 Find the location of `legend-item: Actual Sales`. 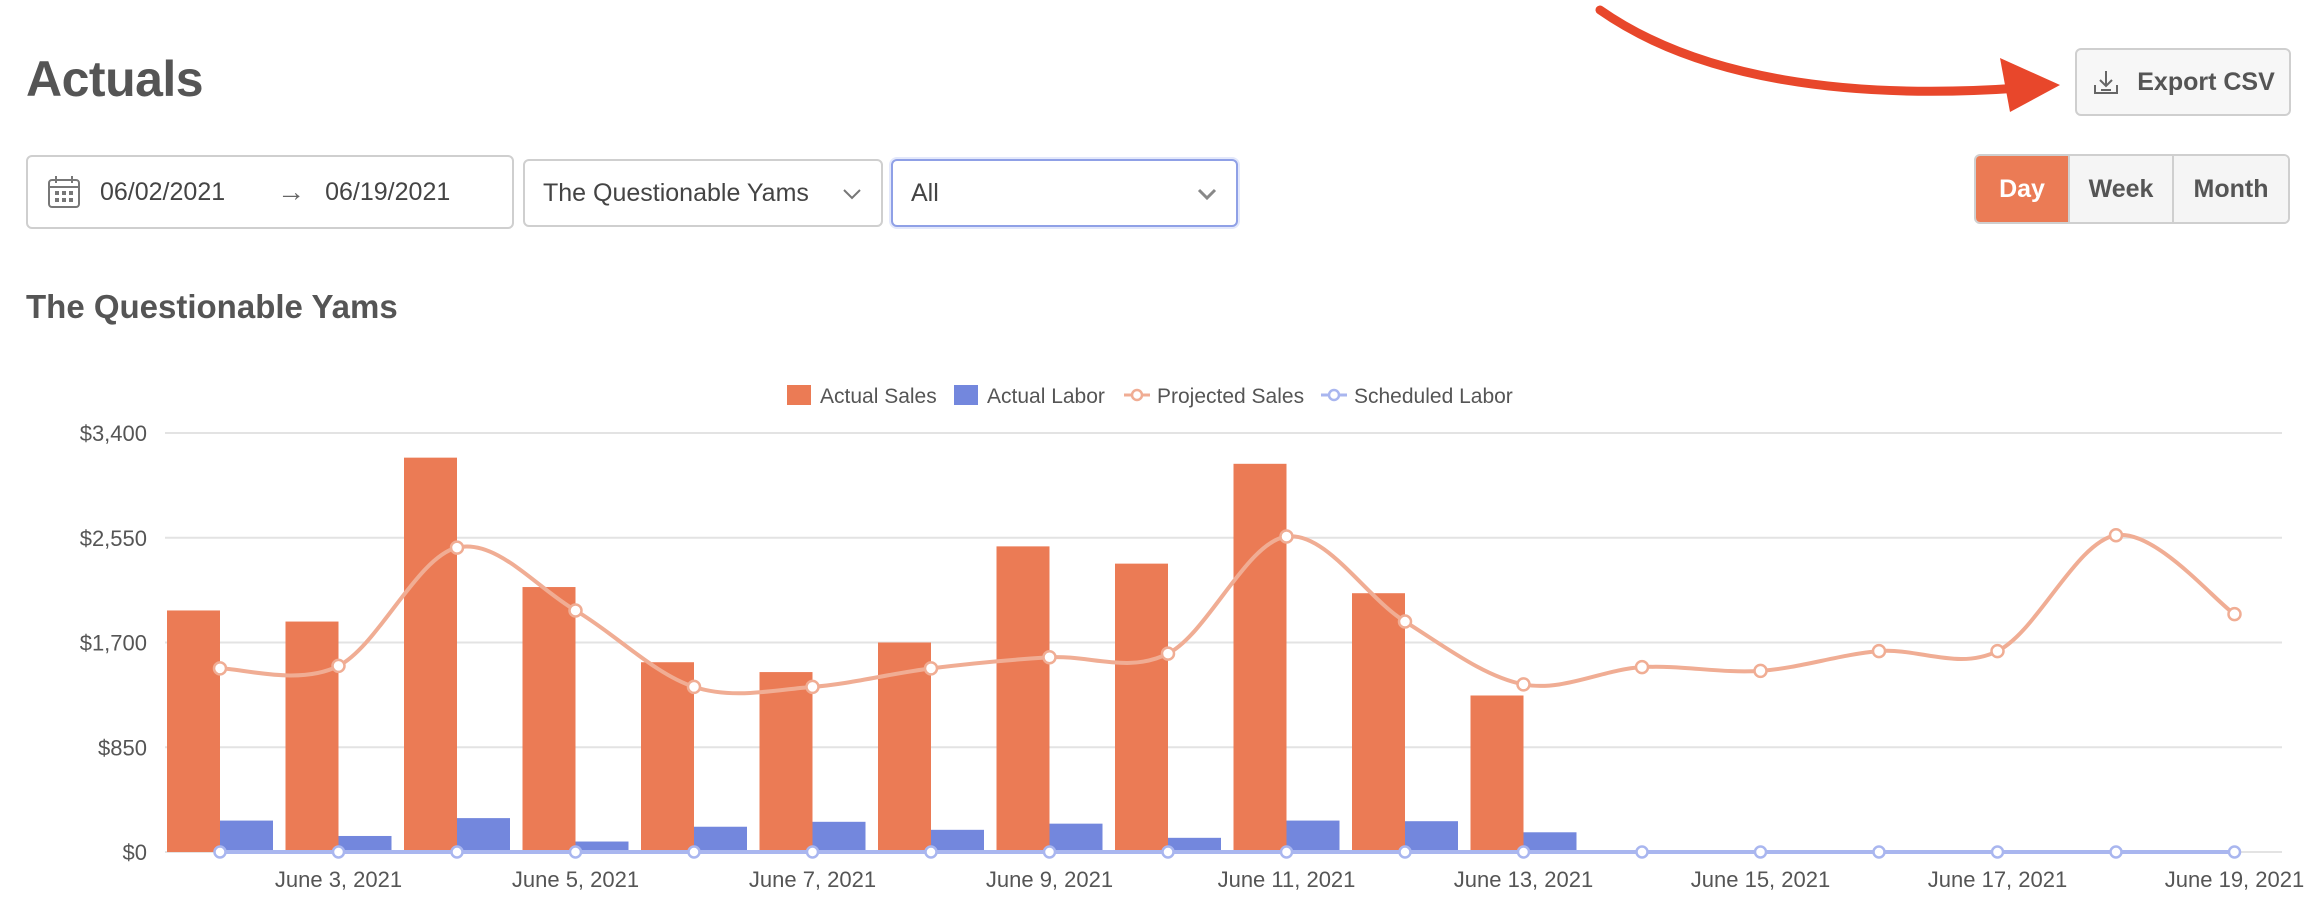

legend-item: Actual Sales is located at coordinates (878, 396).